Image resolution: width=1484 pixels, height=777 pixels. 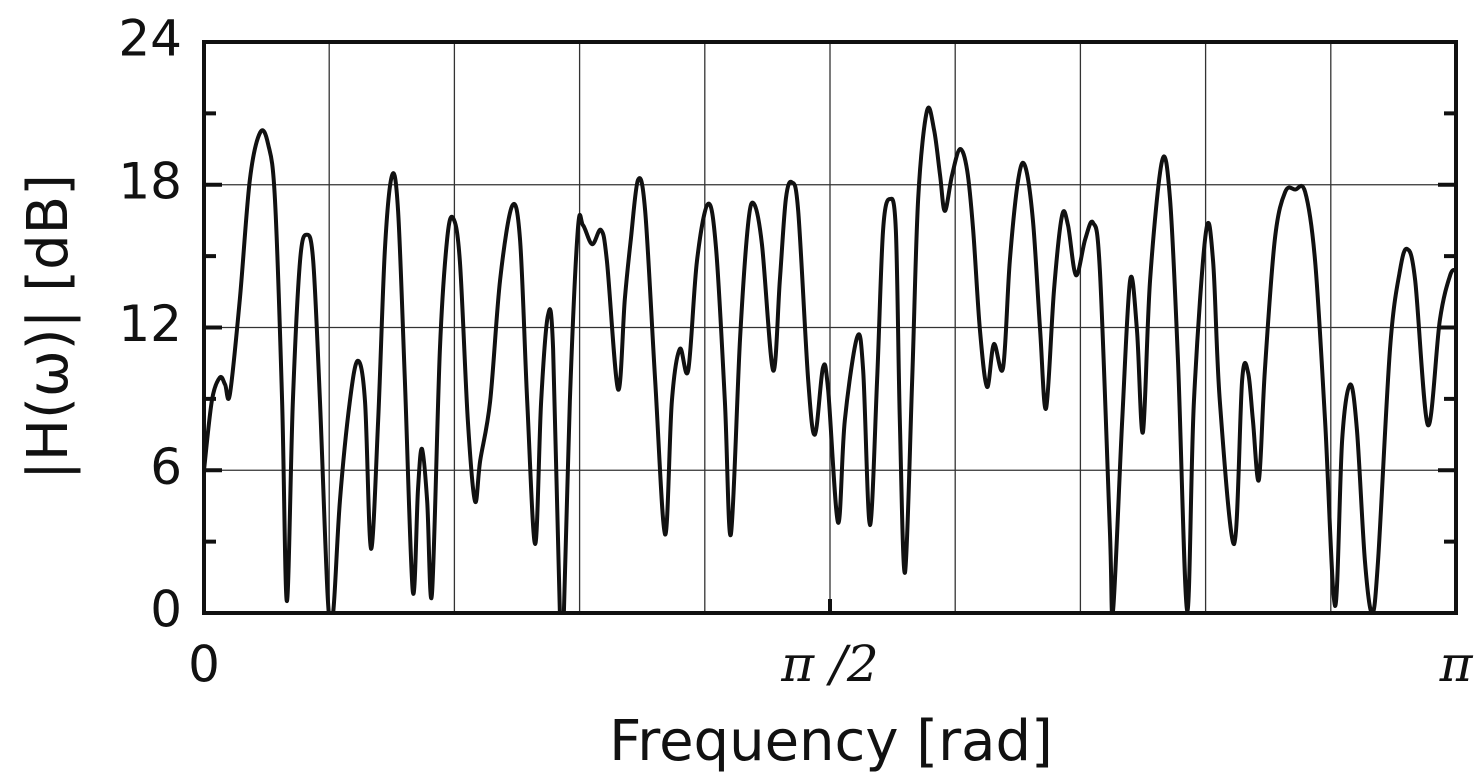 I want to click on y-tick-label: 6, so click(x=166, y=467).